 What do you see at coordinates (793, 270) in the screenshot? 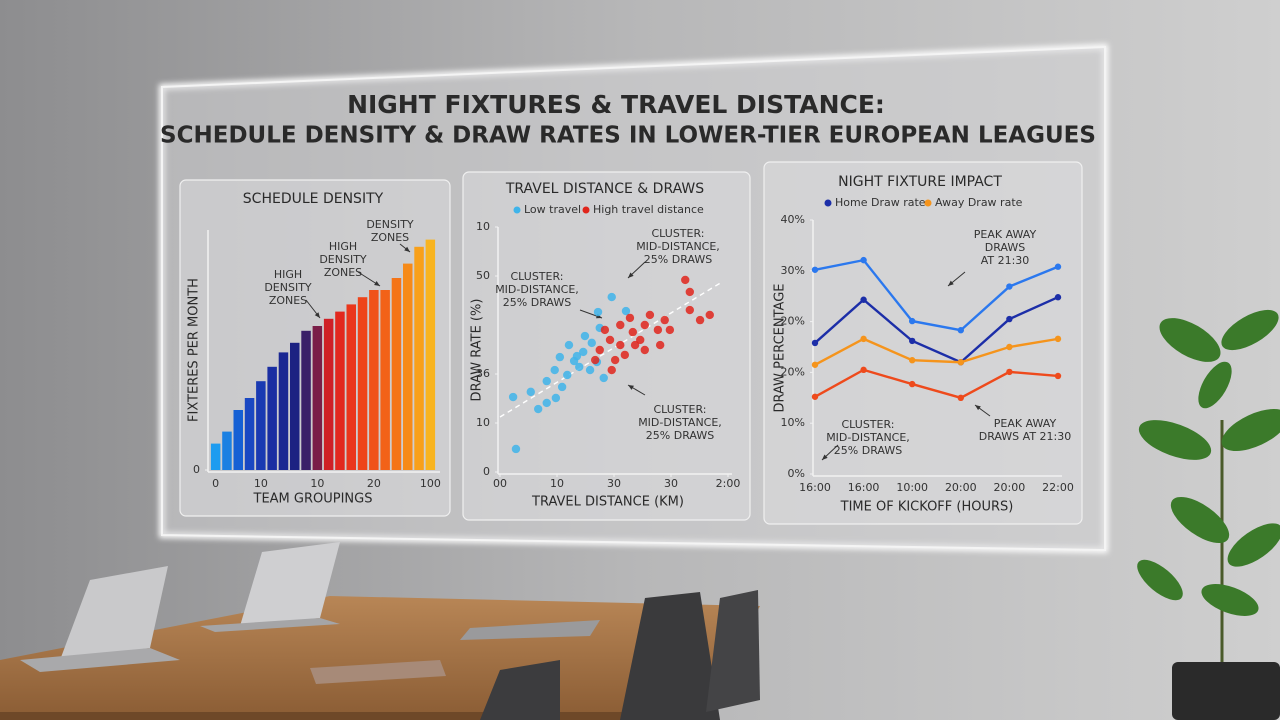
I see `y-tick-label: 30%` at bounding box center [793, 270].